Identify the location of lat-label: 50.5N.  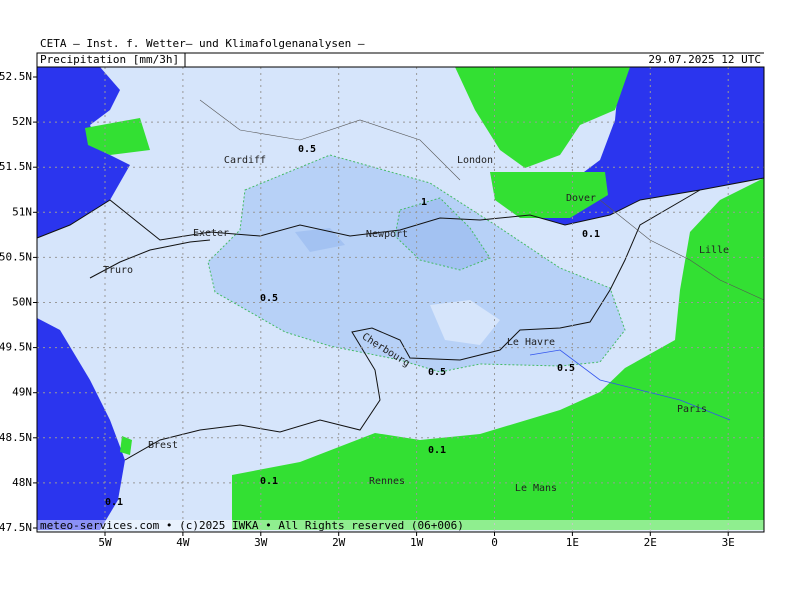
(16, 256).